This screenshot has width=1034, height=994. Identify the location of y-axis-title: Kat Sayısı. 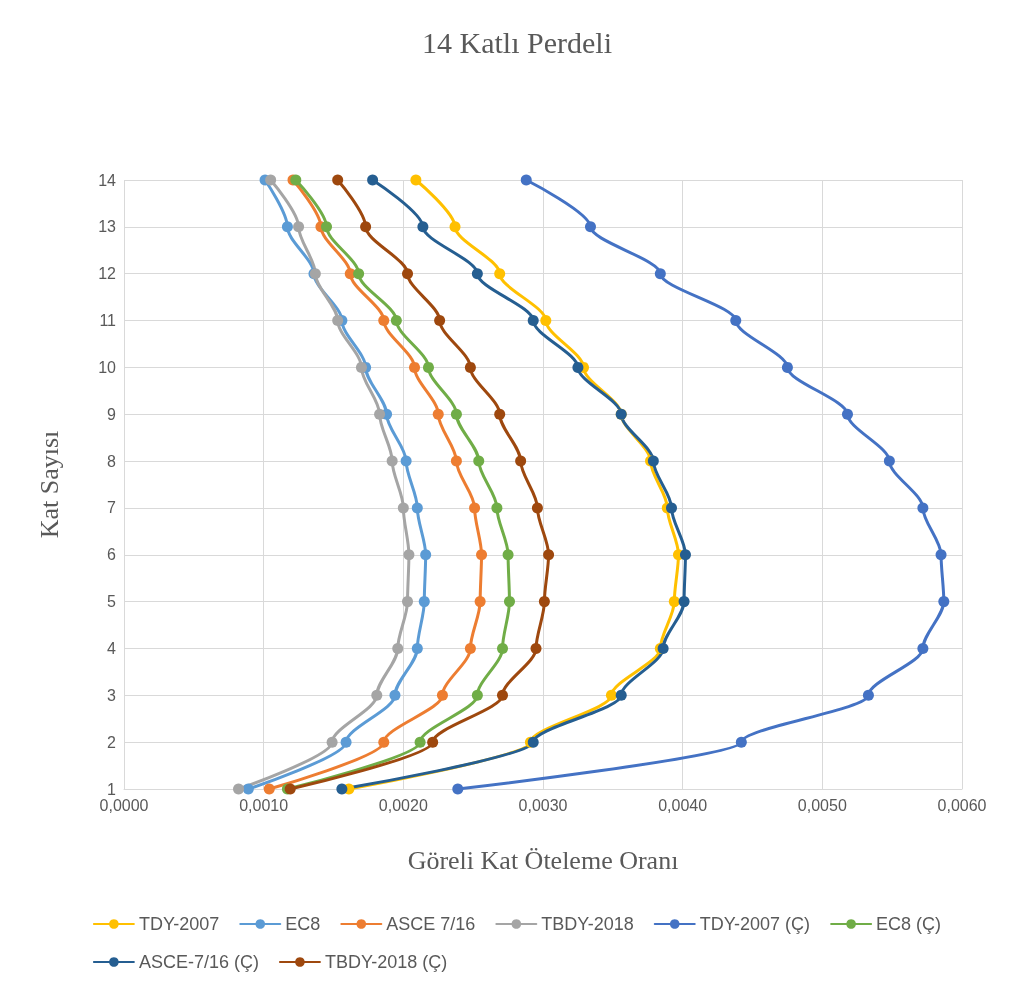
(49, 484).